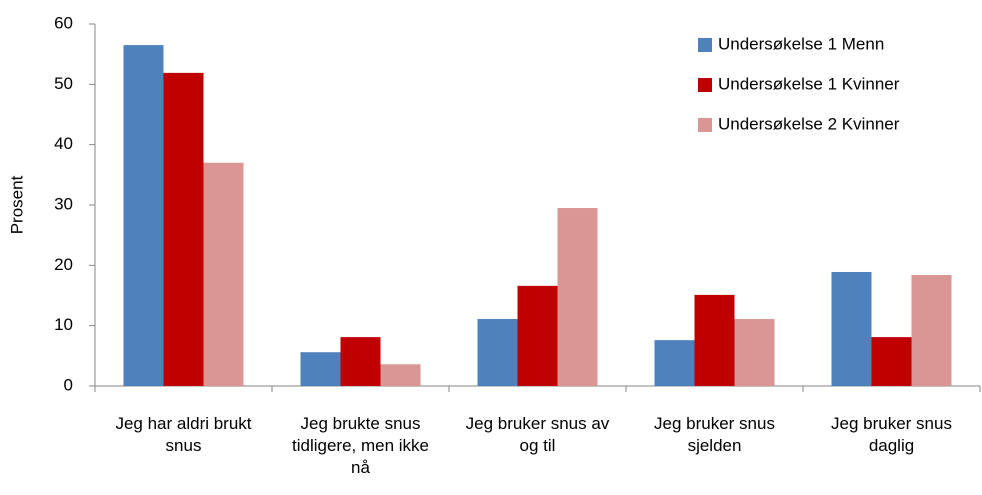  Describe the element at coordinates (63, 22) in the screenshot. I see `y-tick-label: 60` at that location.